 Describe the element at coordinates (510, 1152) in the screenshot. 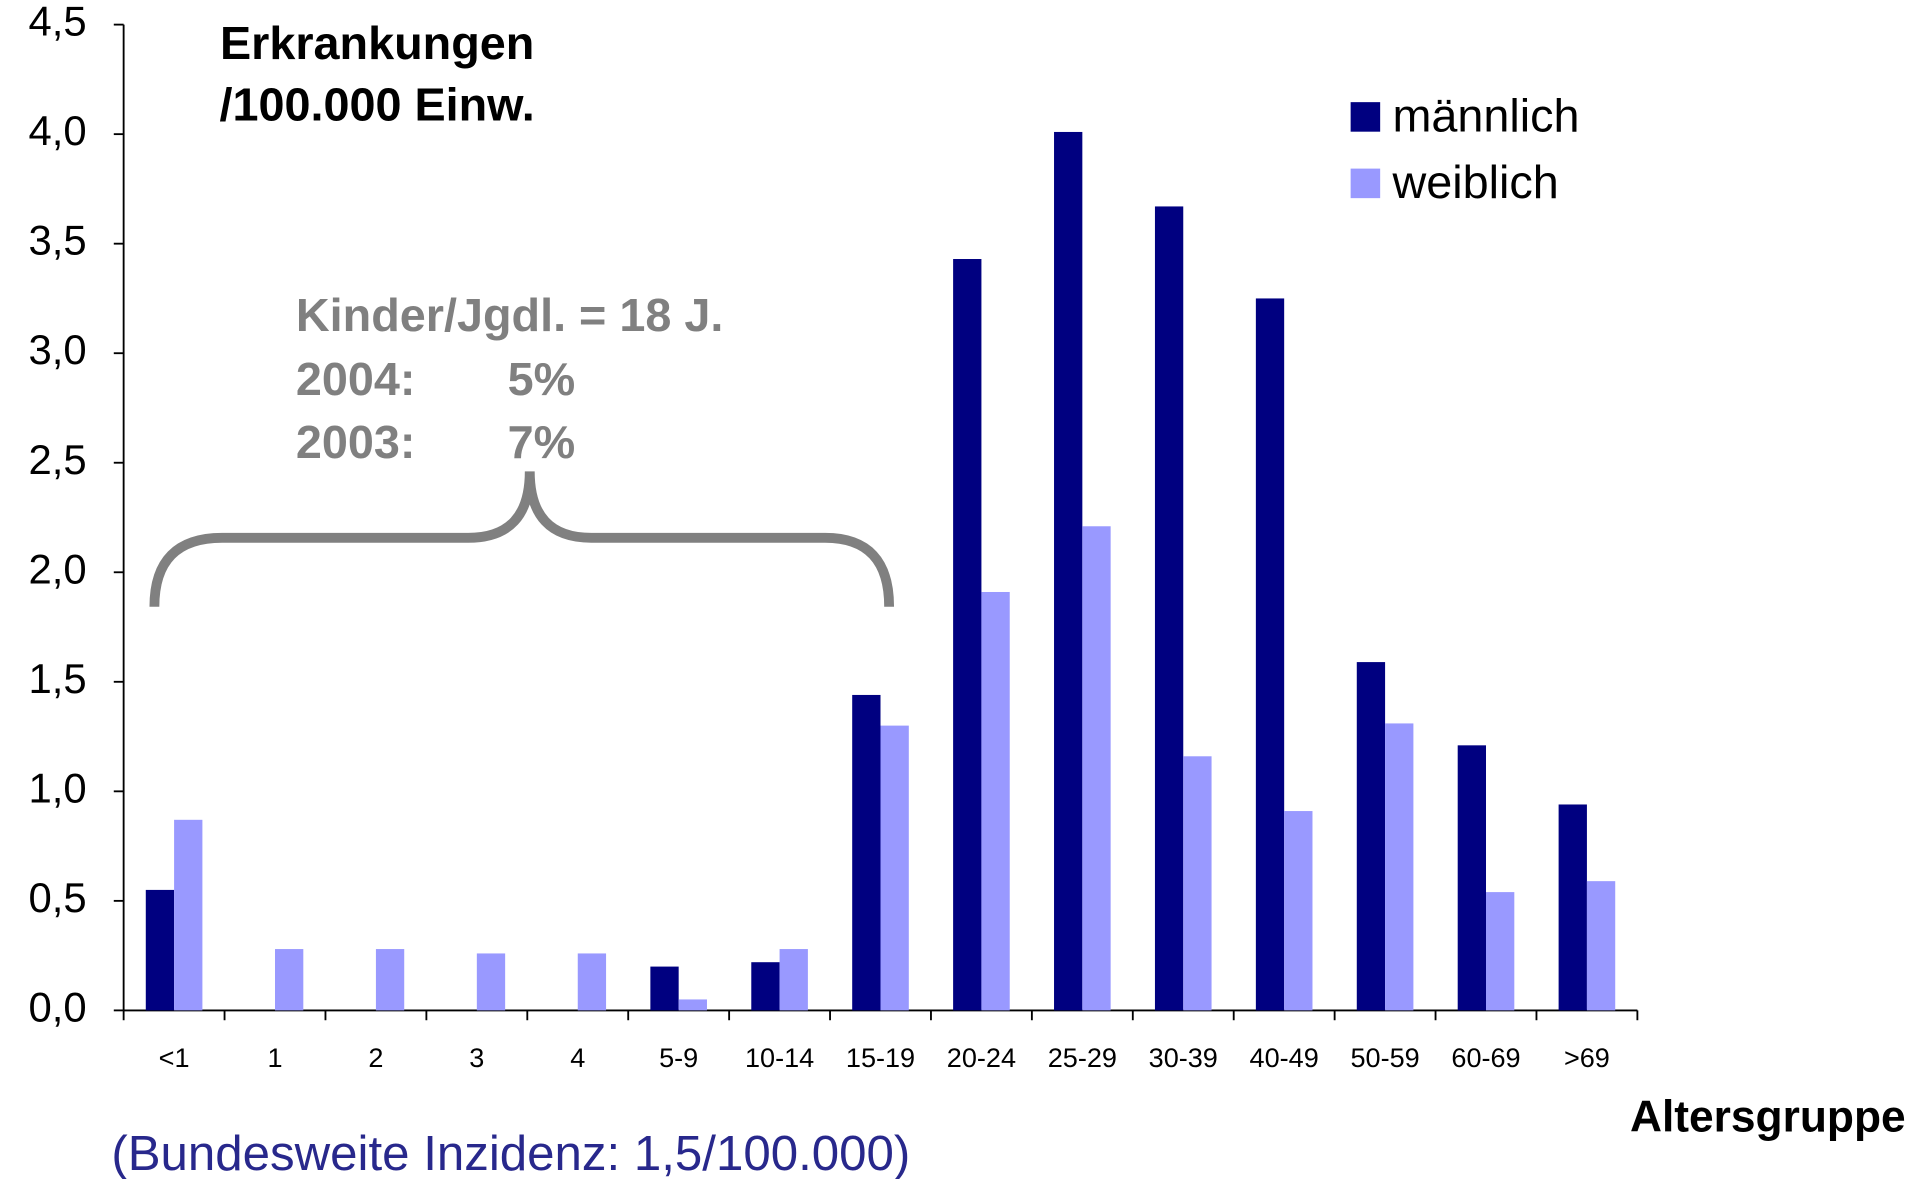

I see `footnote: (Bundesweite Inzidenz: 1,5/100.000)` at that location.